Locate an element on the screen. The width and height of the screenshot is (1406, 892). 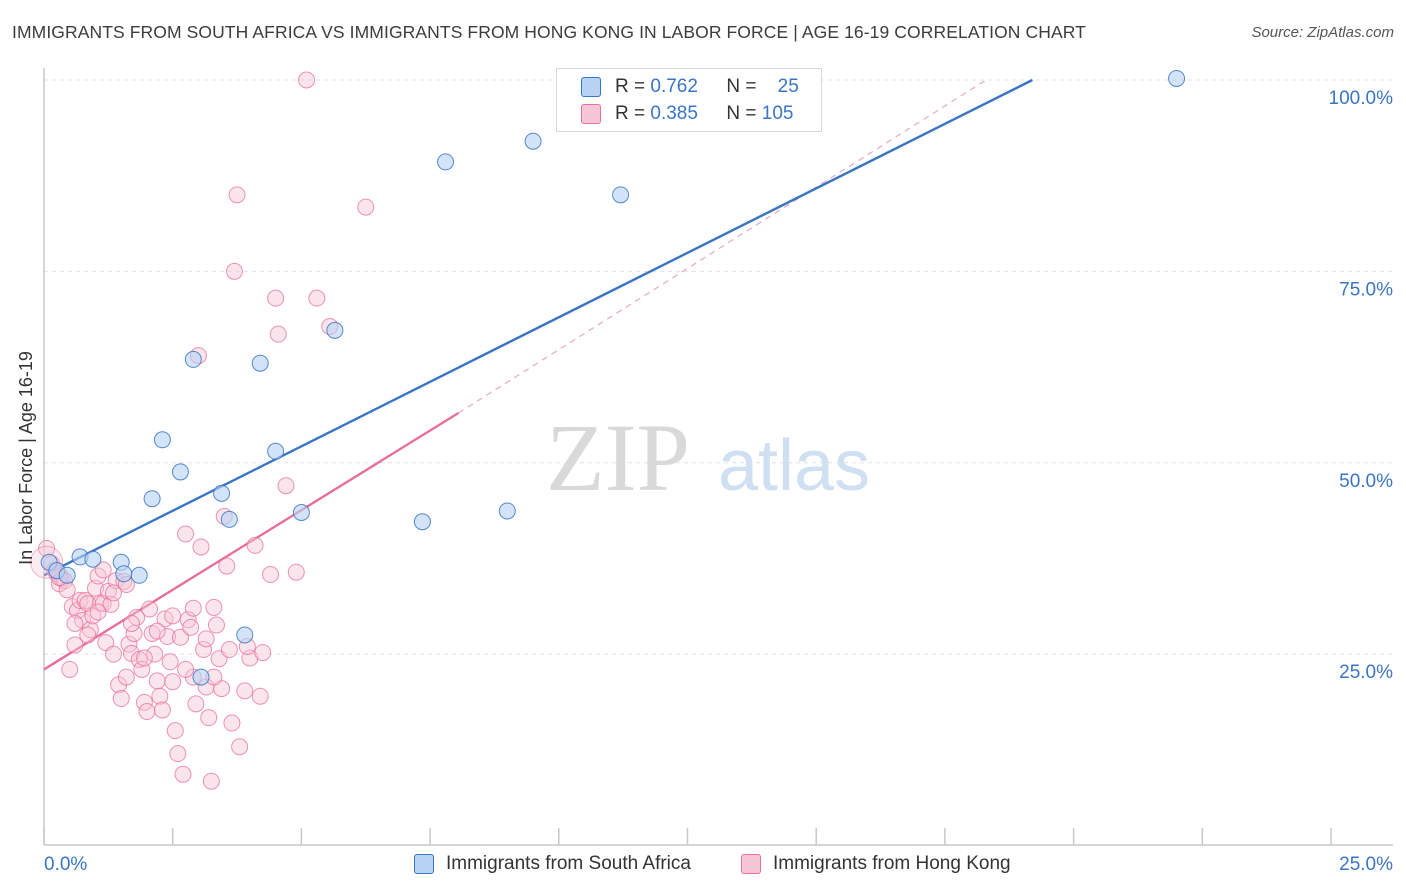
legend-r-value: 0.762 is located at coordinates (674, 86).